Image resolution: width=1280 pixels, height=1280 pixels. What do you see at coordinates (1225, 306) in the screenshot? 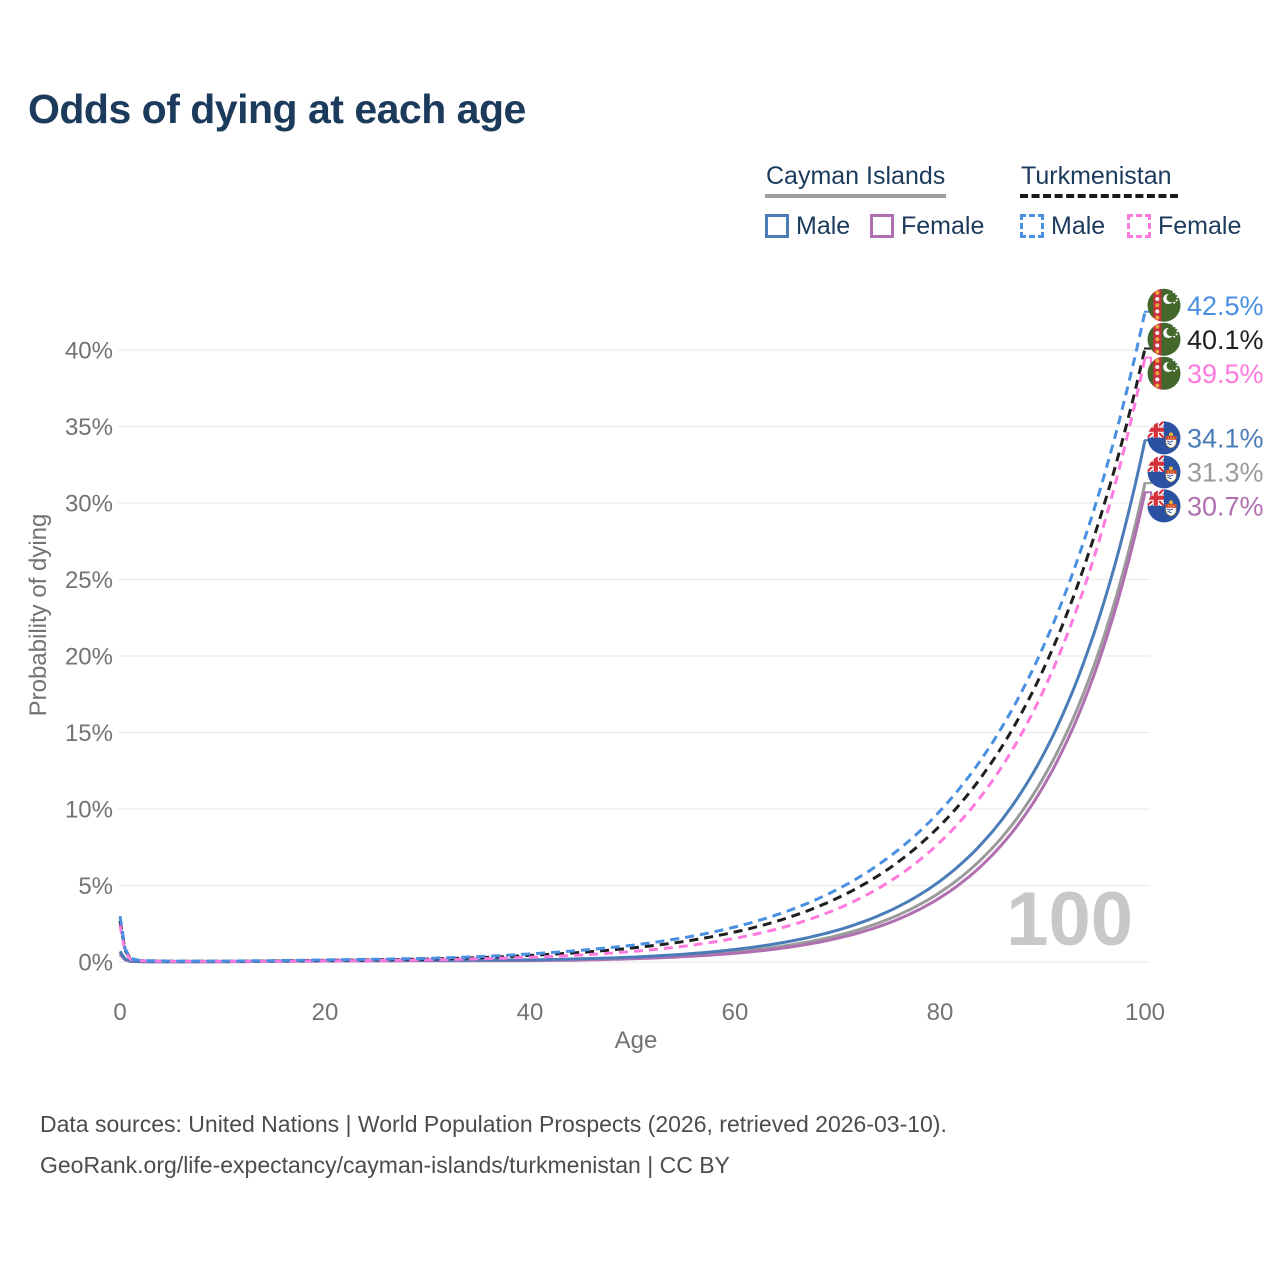
I see `series-end-value-label-turkmenistan-male: 42.5%` at bounding box center [1225, 306].